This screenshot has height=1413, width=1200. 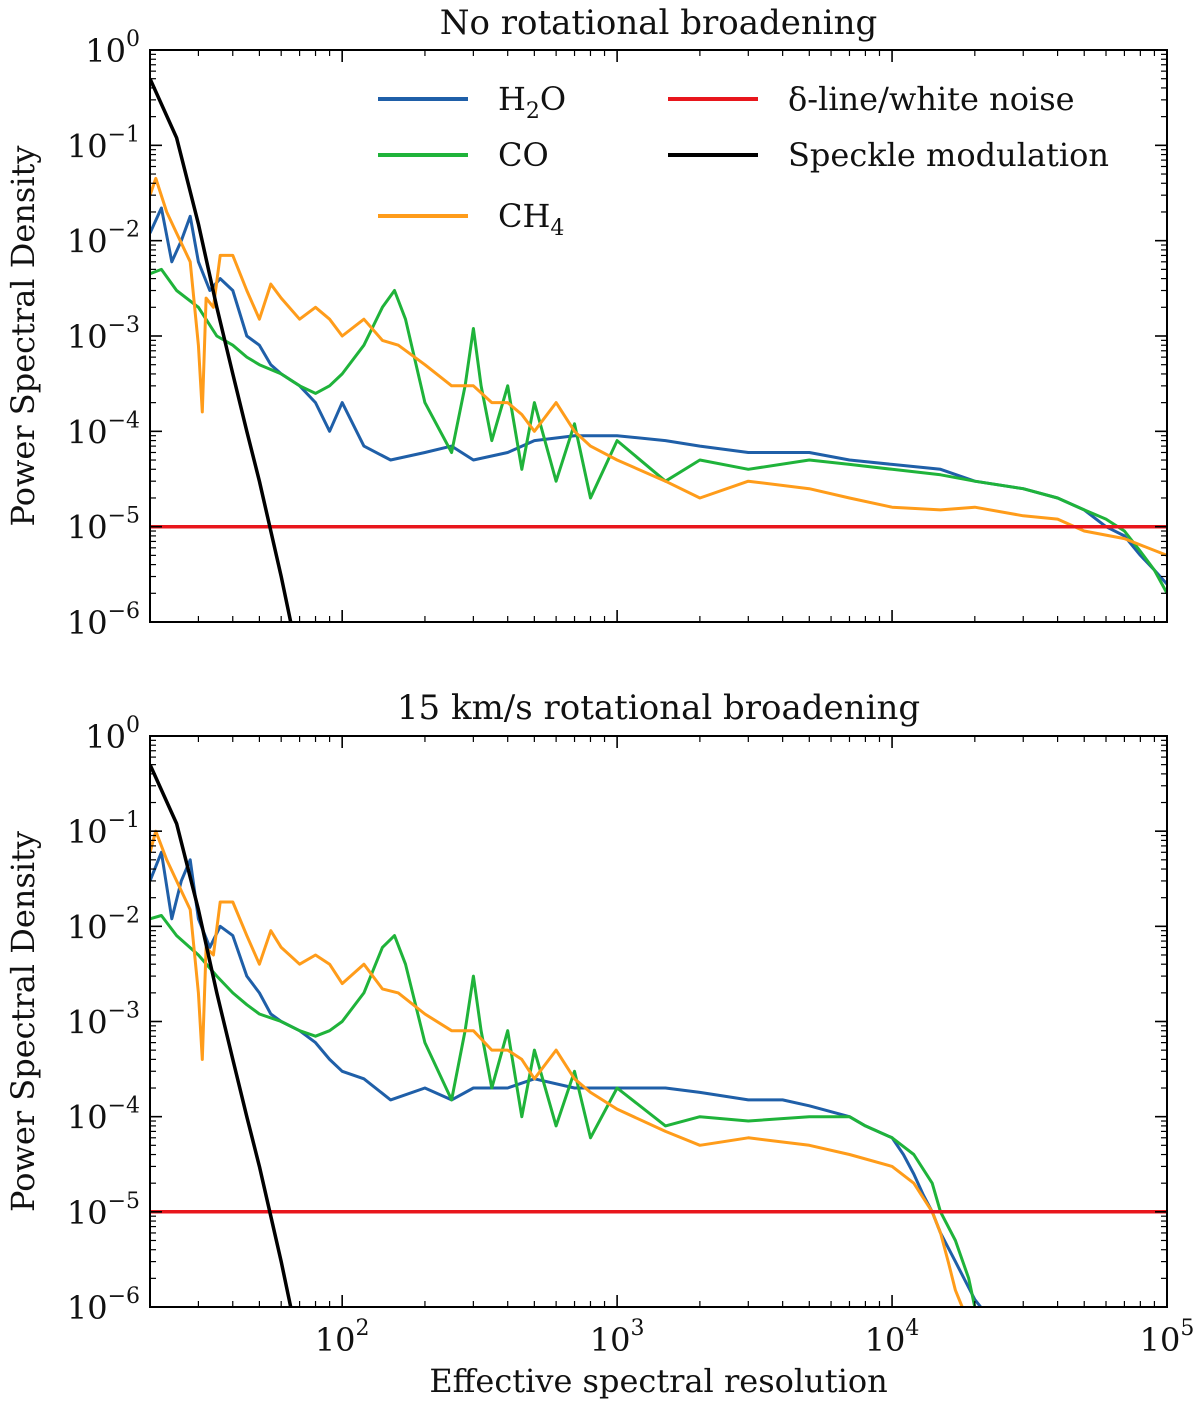 I want to click on x-tick-label: 10⁴, so click(x=892, y=1337).